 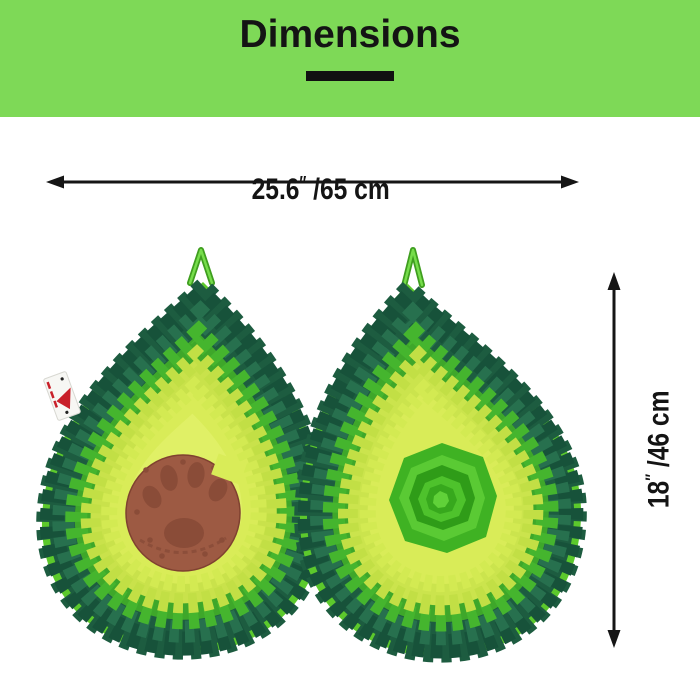 I want to click on fabric-rosette-icon, so click(x=443, y=498).